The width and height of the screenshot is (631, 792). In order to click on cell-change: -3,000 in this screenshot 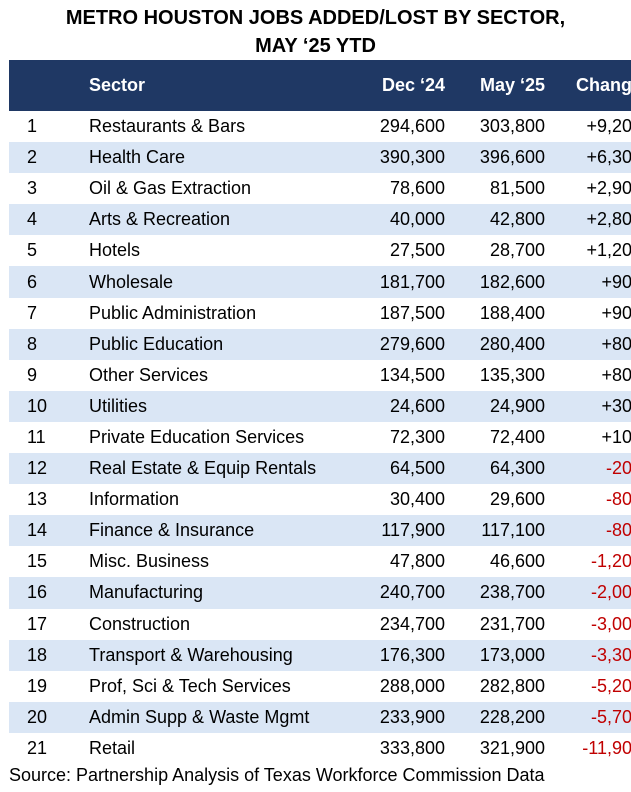, I will do `click(610, 623)`.